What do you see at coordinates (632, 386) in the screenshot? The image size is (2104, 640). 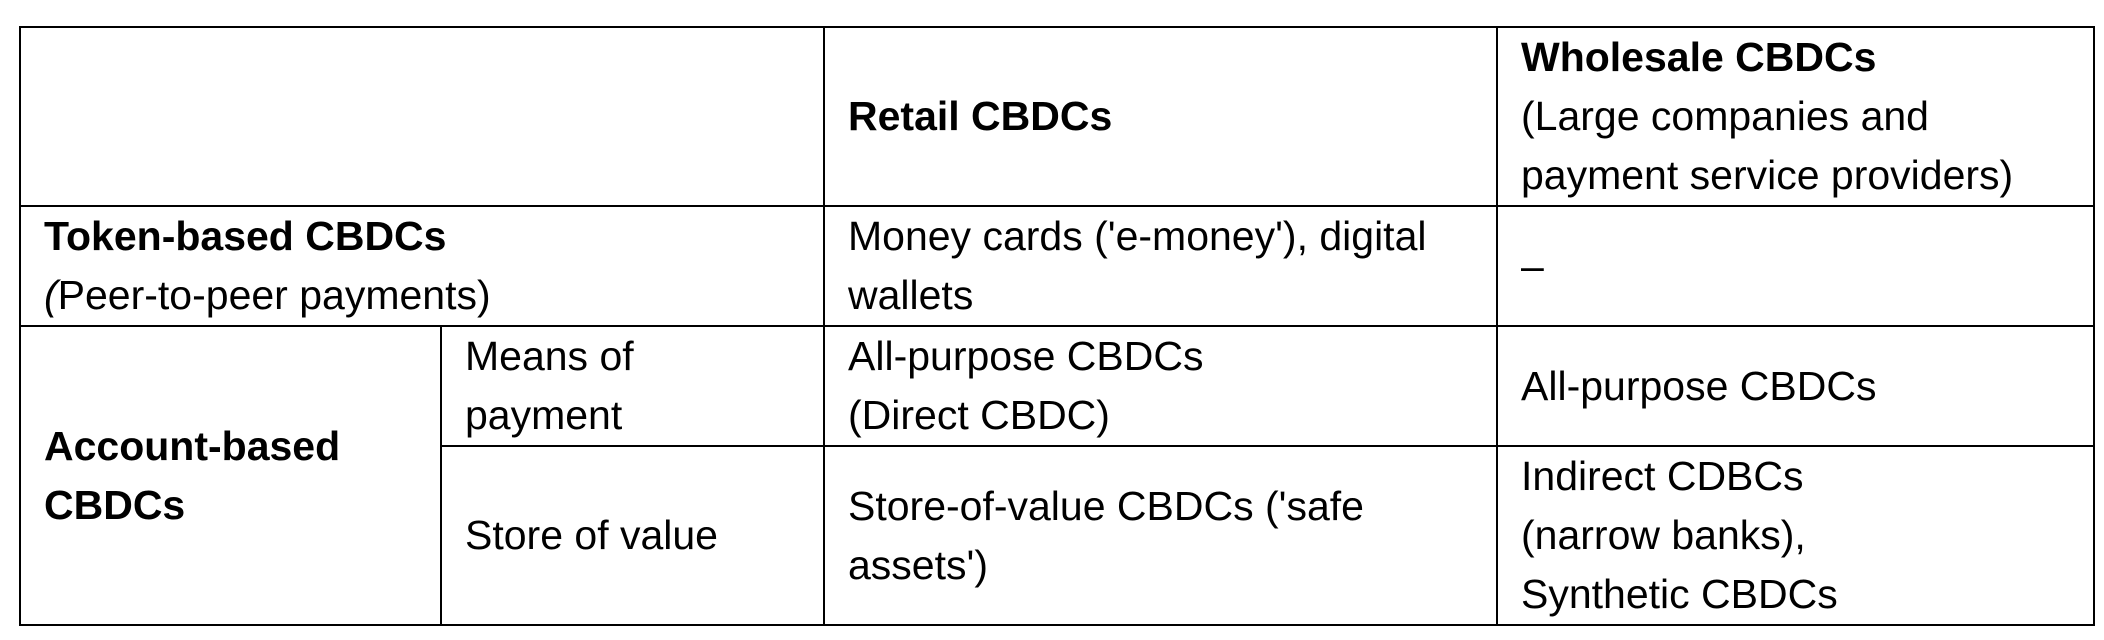 I see `means-of-payment-label-cell: Means of payment` at bounding box center [632, 386].